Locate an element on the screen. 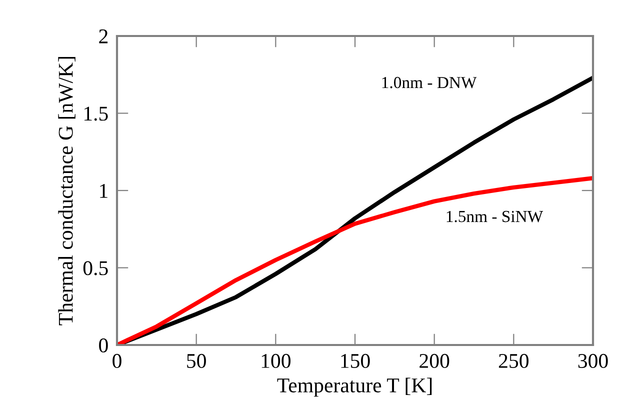 This screenshot has width=624, height=418. y-tick-label: 0.5 is located at coordinates (95, 268).